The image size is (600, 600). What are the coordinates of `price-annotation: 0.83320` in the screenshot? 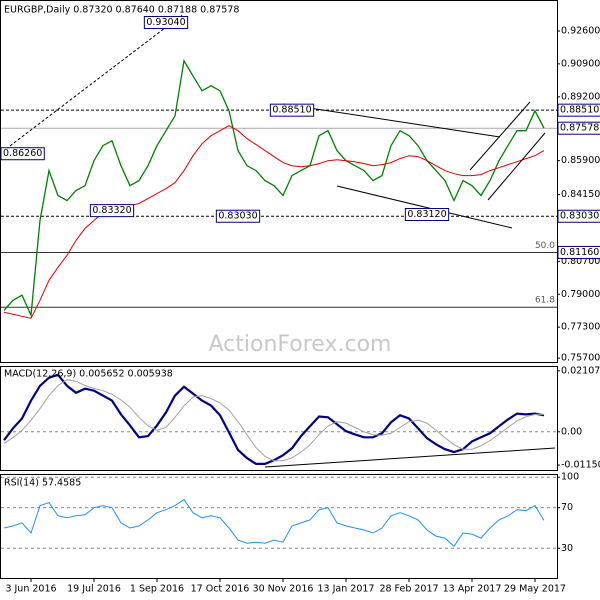 It's located at (111, 210).